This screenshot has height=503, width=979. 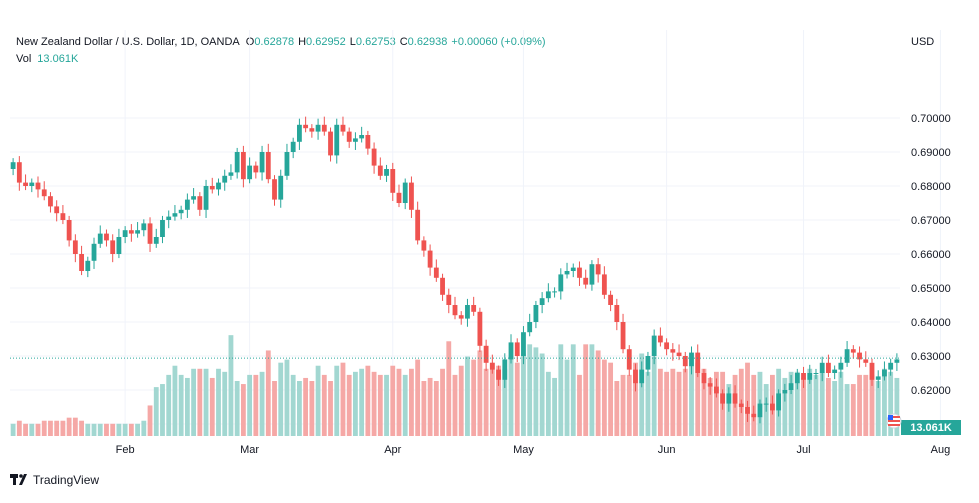 I want to click on us-flag-icon, so click(x=894, y=421).